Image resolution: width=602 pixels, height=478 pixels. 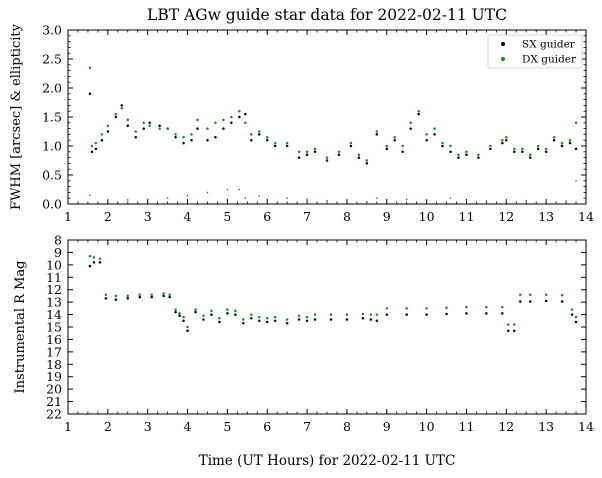 I want to click on bottom-y-tick-label: 14, so click(x=54, y=314).